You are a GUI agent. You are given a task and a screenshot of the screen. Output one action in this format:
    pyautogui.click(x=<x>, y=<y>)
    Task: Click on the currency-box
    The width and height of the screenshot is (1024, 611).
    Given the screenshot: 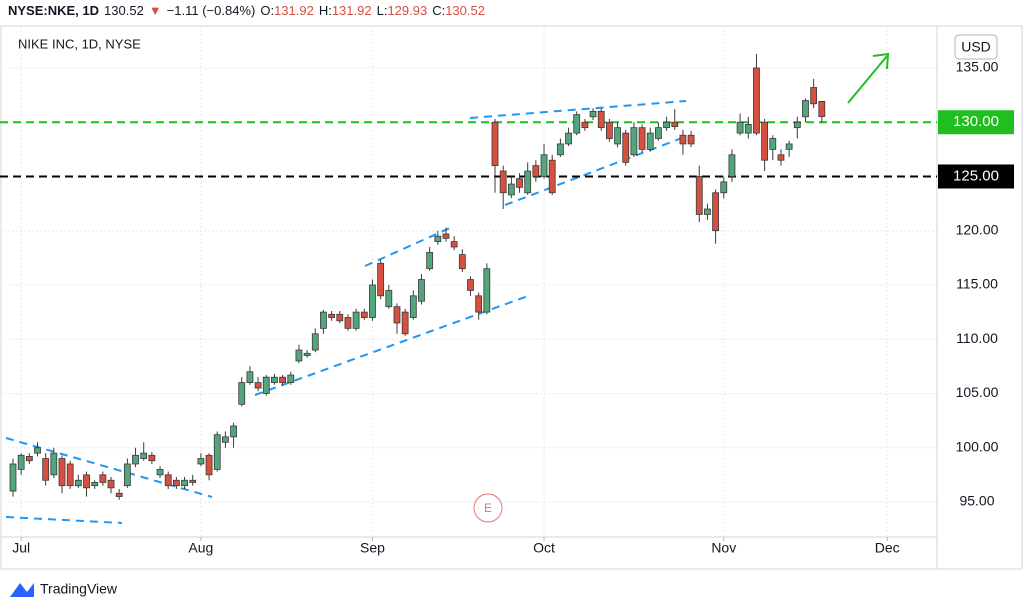 What is the action you would take?
    pyautogui.click(x=976, y=47)
    